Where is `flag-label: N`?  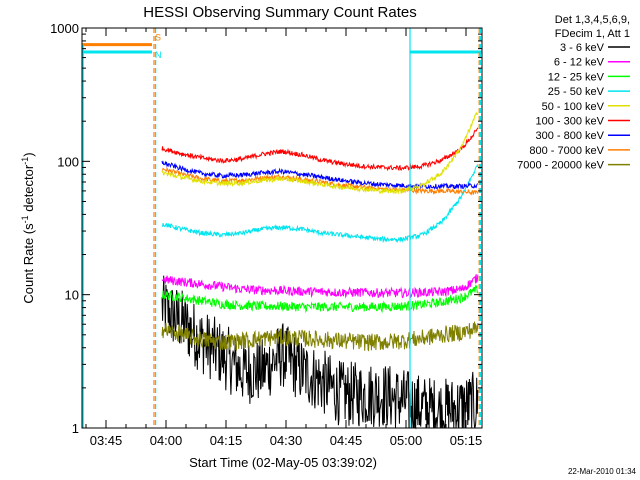
flag-label: N is located at coordinates (158, 55).